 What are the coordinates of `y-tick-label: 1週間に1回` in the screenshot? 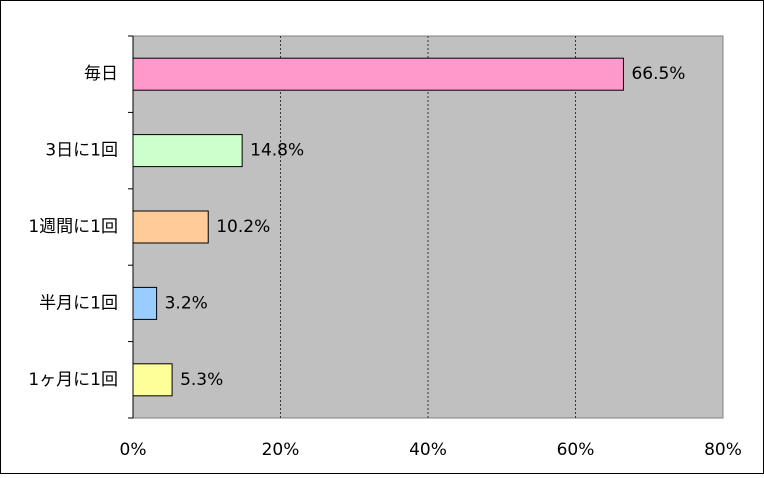 It's located at (73, 227).